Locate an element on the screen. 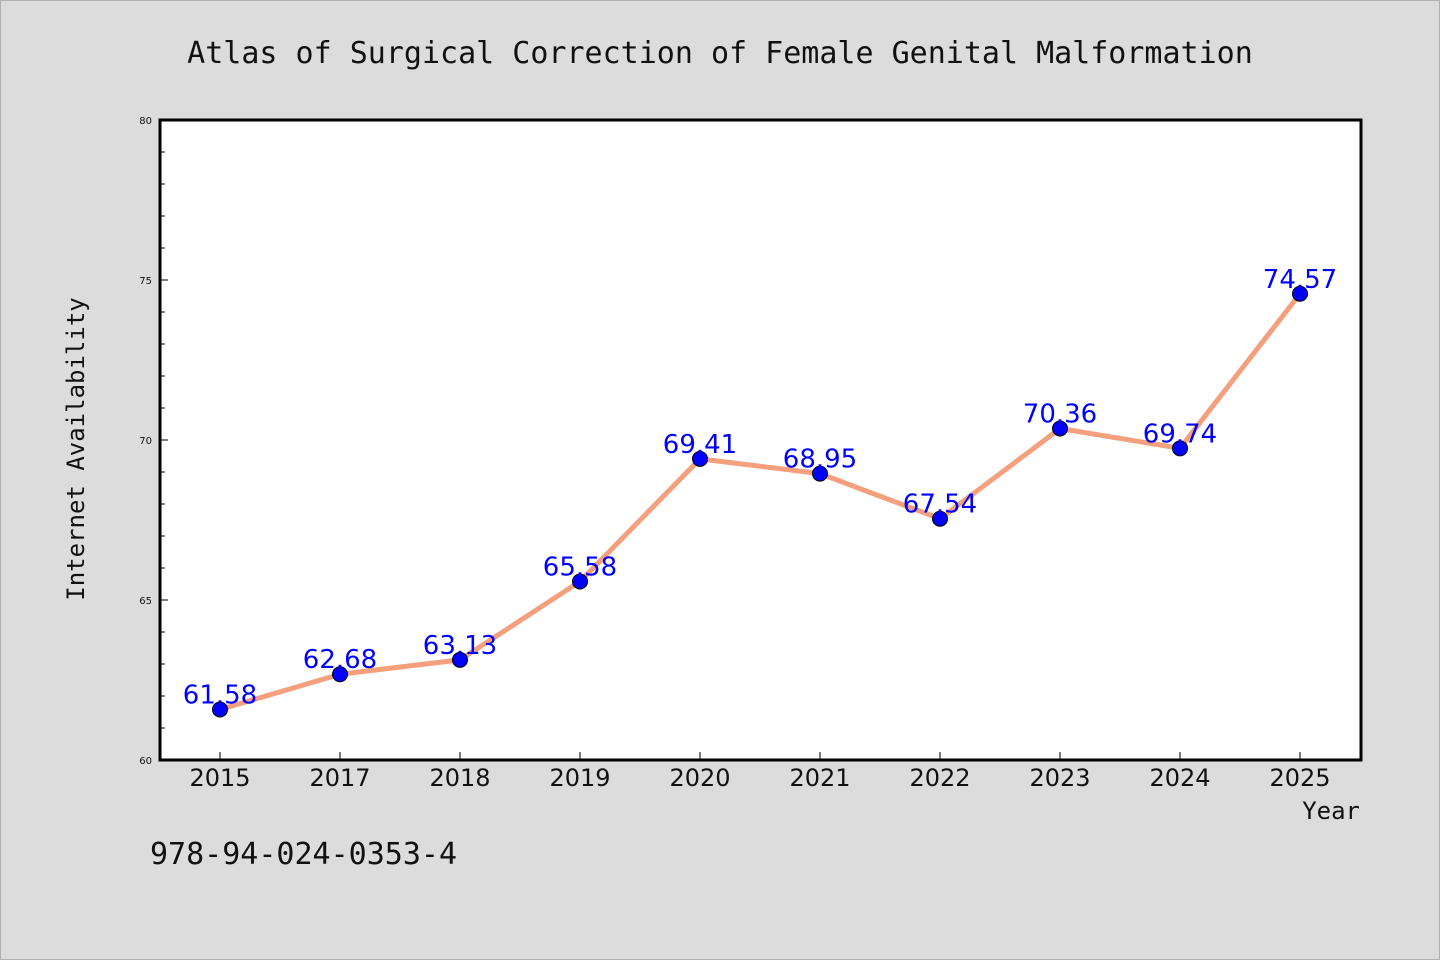 The width and height of the screenshot is (1440, 960). y-tick-label: 70 is located at coordinates (145, 441).